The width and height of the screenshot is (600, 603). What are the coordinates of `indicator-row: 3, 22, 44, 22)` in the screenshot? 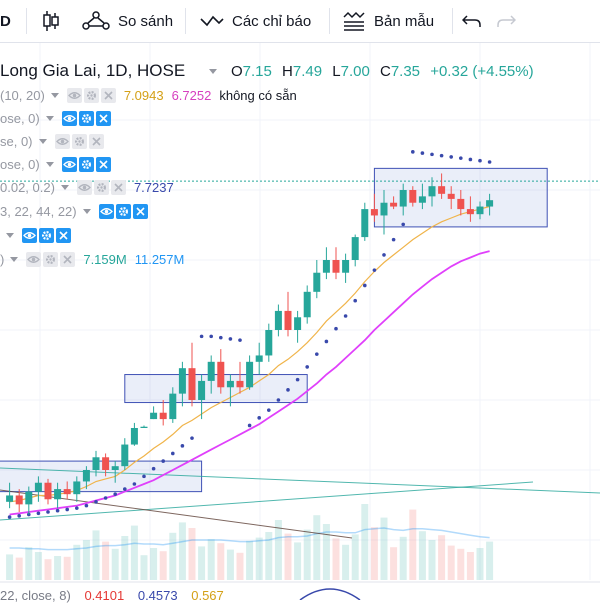 It's located at (74, 211).